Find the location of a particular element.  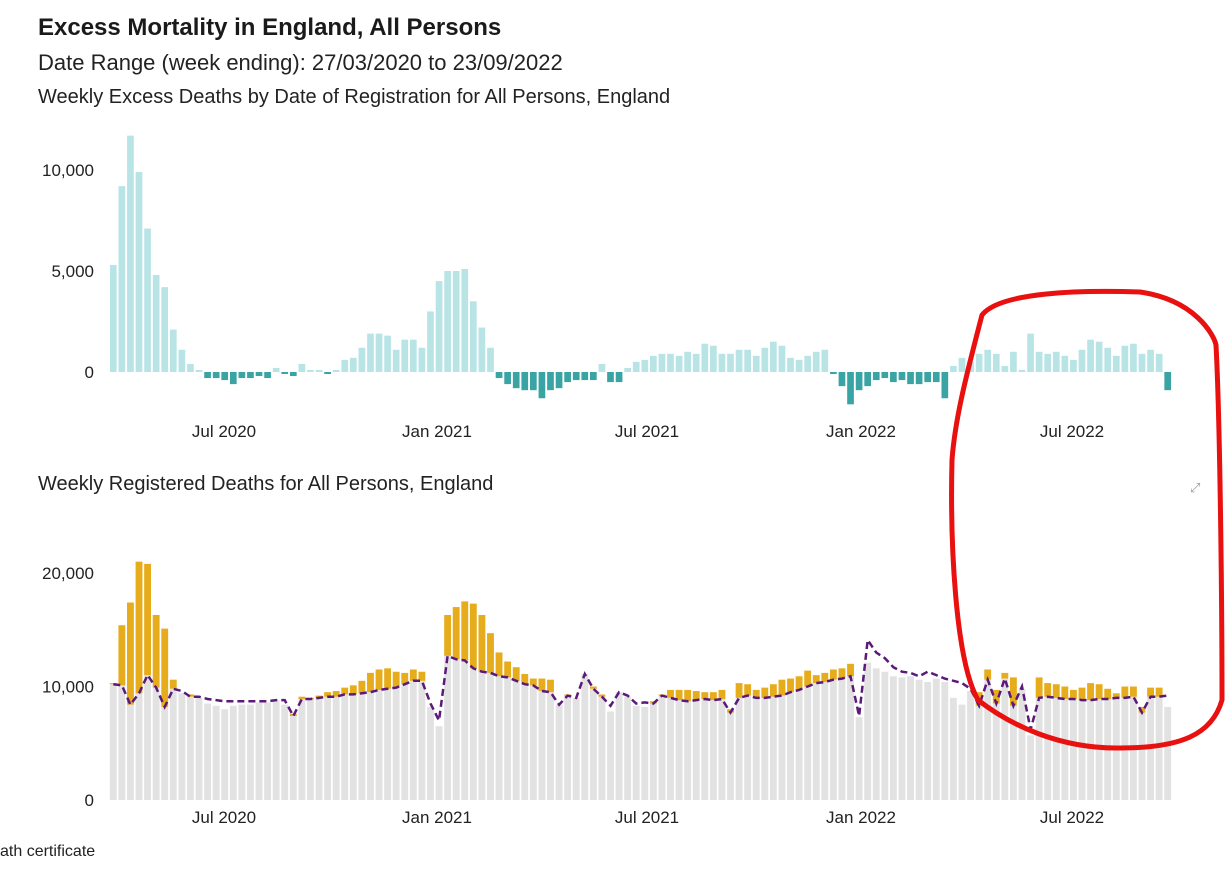

x-tick-label: Jul 2022 is located at coordinates (1072, 817).